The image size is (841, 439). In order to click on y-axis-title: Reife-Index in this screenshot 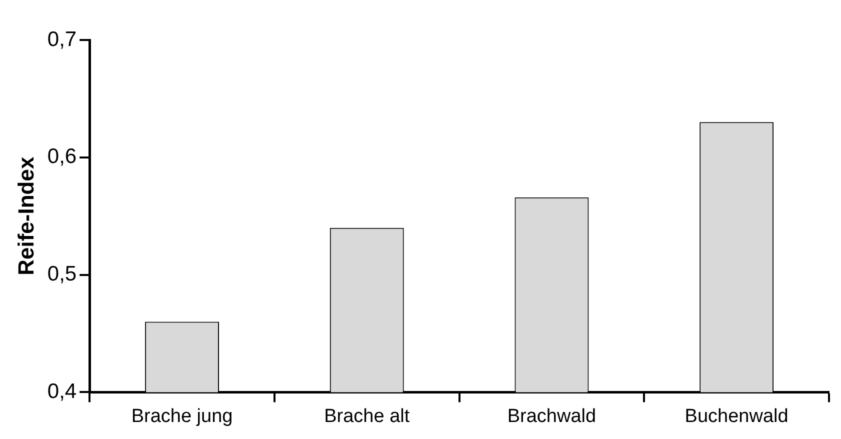, I will do `click(25, 216)`.